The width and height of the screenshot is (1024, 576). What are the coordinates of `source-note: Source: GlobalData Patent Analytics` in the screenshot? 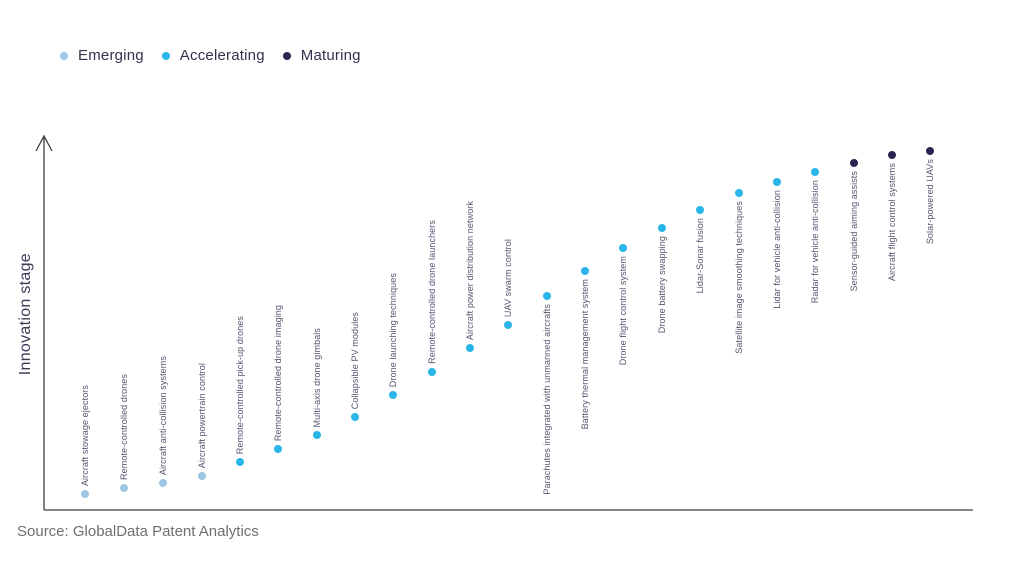 It's located at (138, 531).